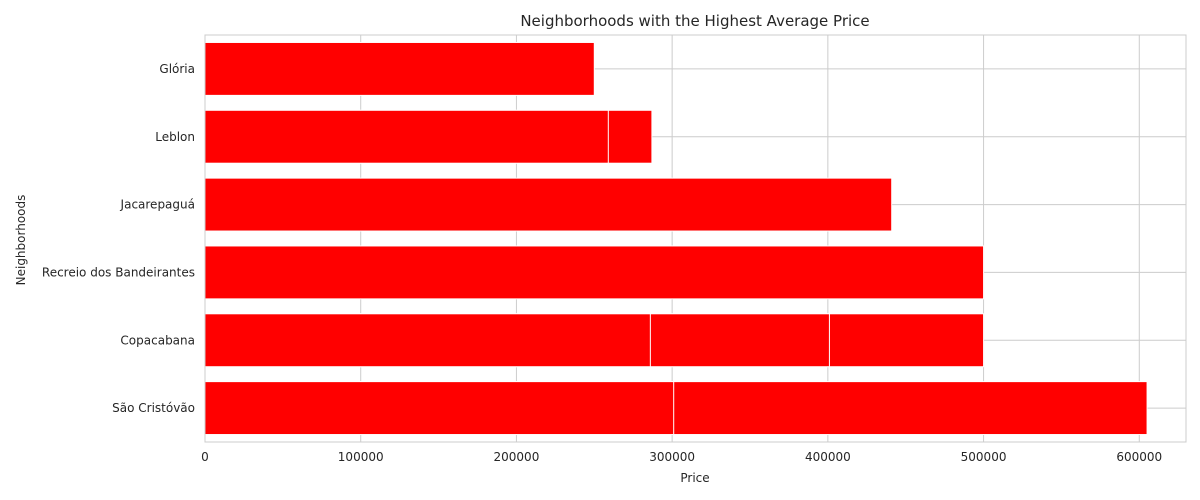  I want to click on y-tick-label: Copacabana, so click(157, 340).